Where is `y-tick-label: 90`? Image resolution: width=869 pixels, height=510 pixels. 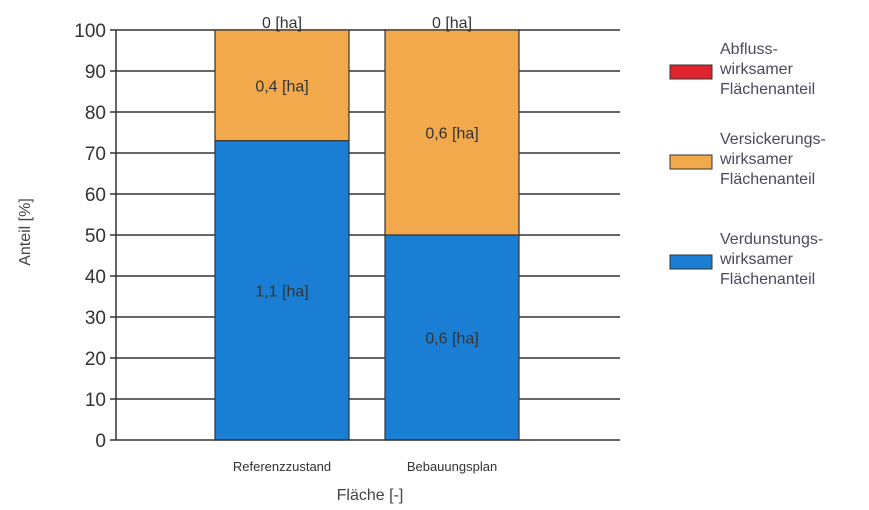 y-tick-label: 90 is located at coordinates (95, 72).